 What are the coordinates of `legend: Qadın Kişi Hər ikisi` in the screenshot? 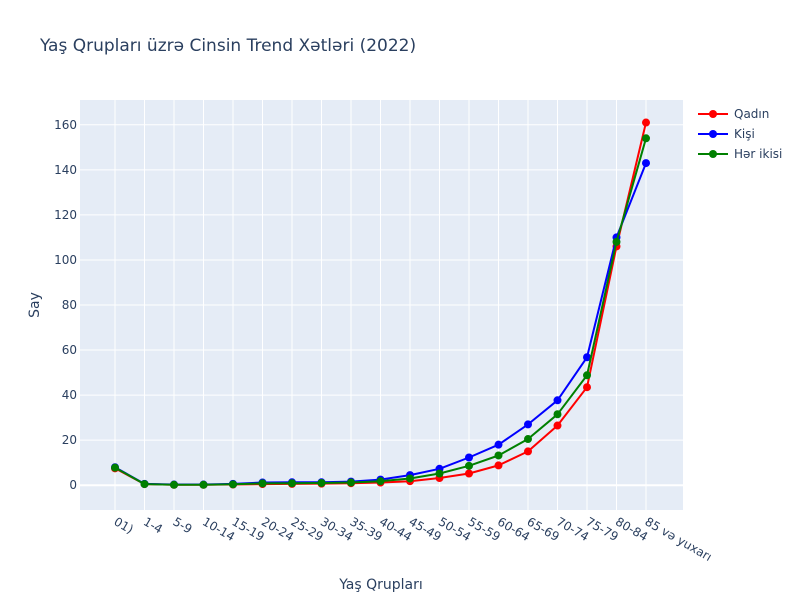 It's located at (740, 134).